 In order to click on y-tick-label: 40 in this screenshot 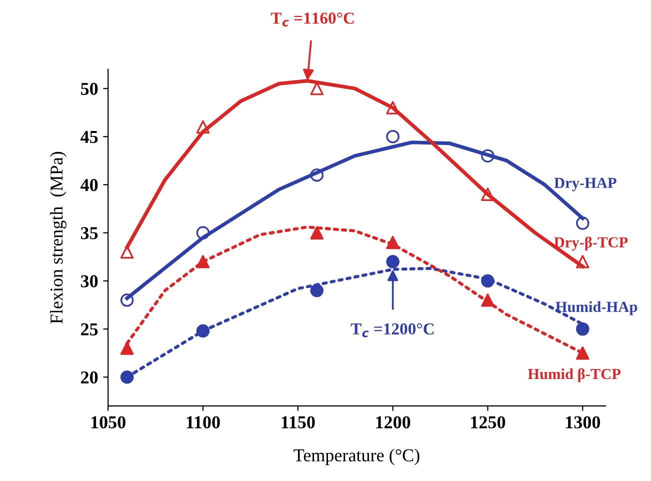, I will do `click(89, 185)`.